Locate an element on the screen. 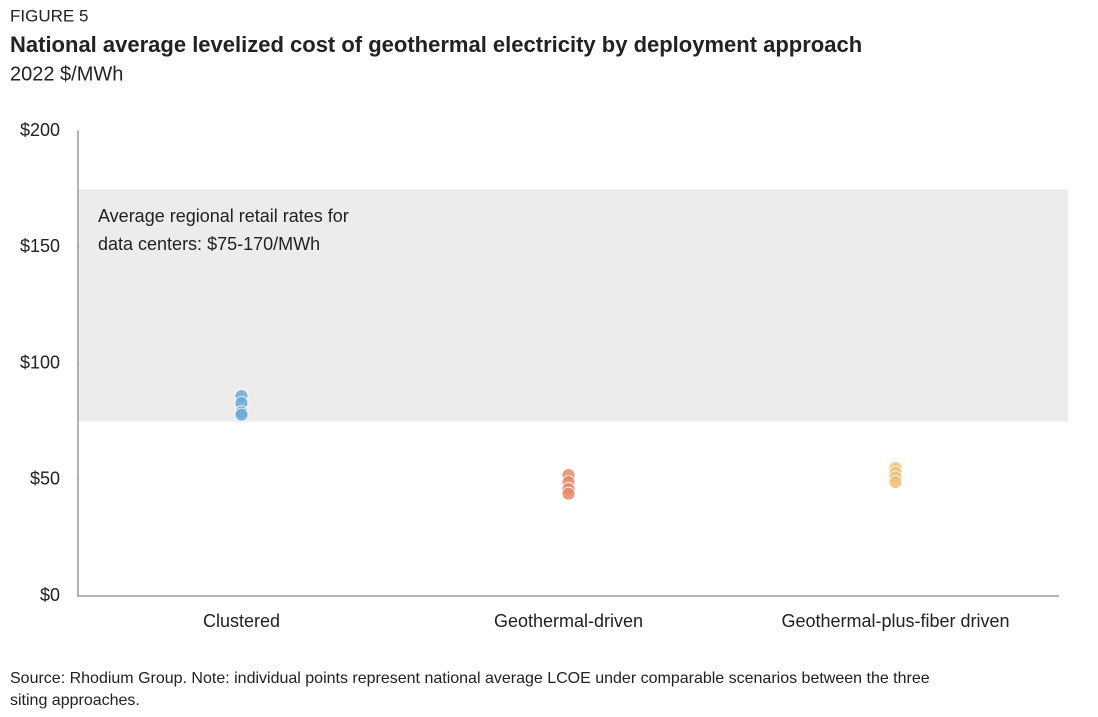  y-tick-label: $0 is located at coordinates (50, 595).